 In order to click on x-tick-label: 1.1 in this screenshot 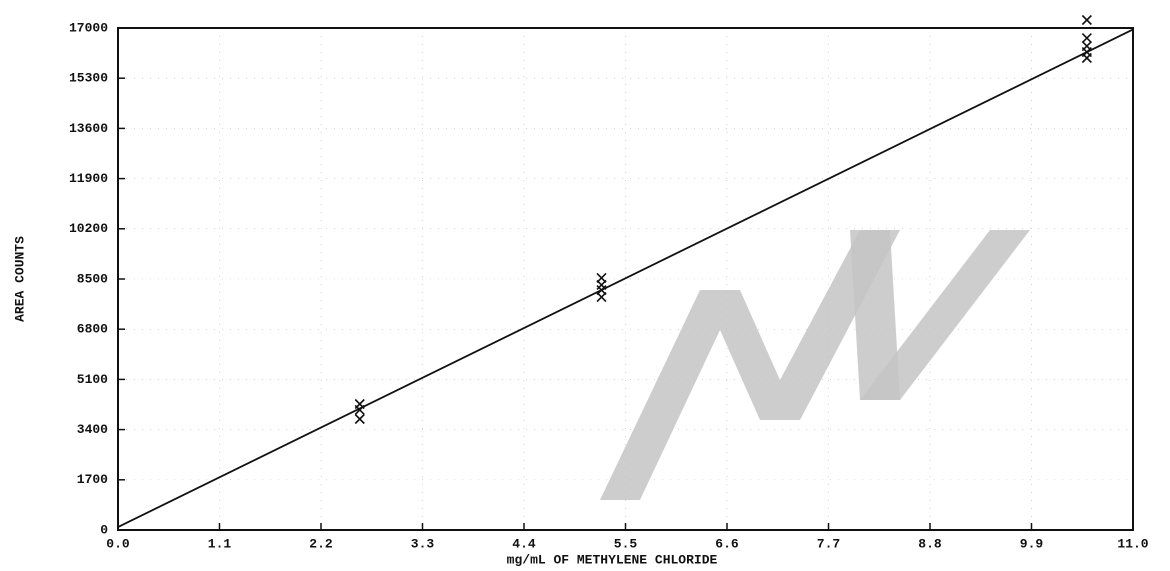, I will do `click(220, 543)`.